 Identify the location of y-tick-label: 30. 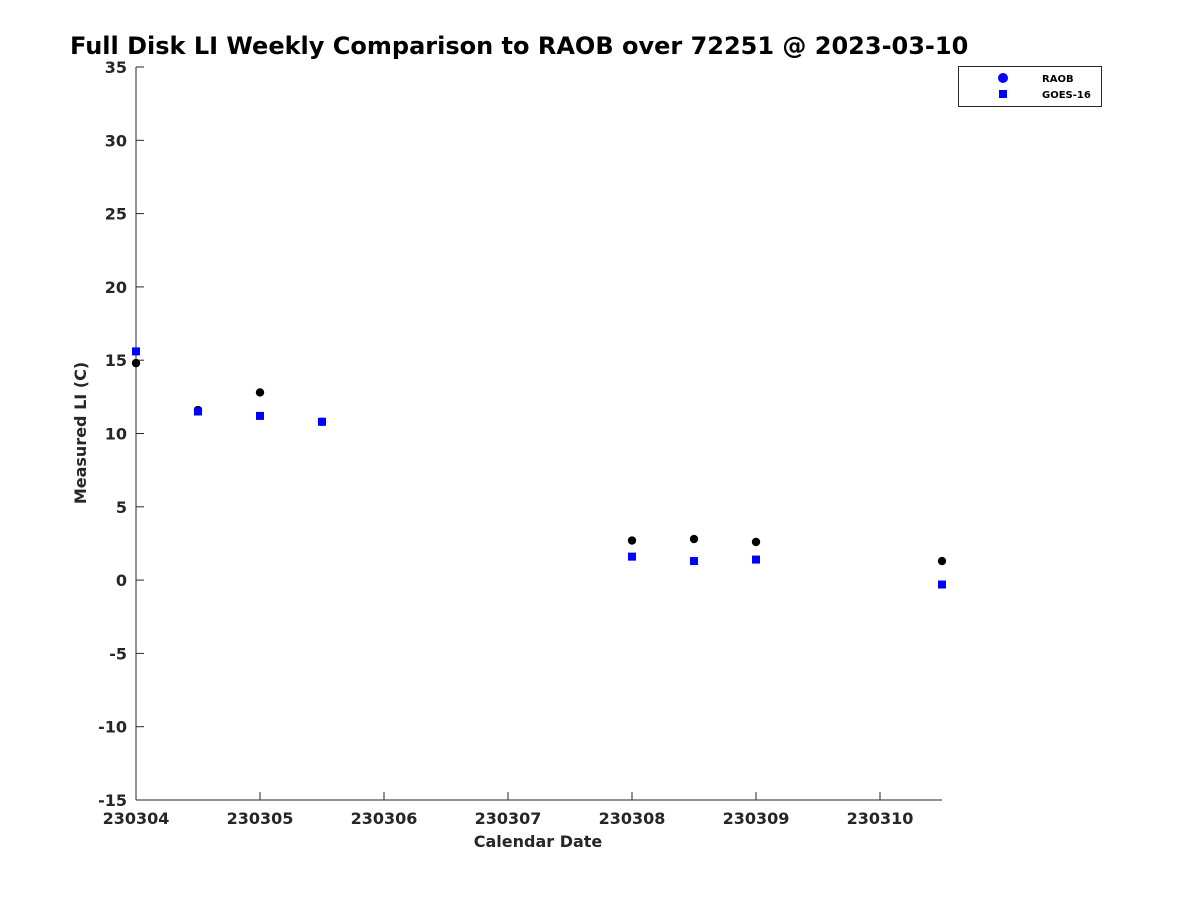
(116, 140).